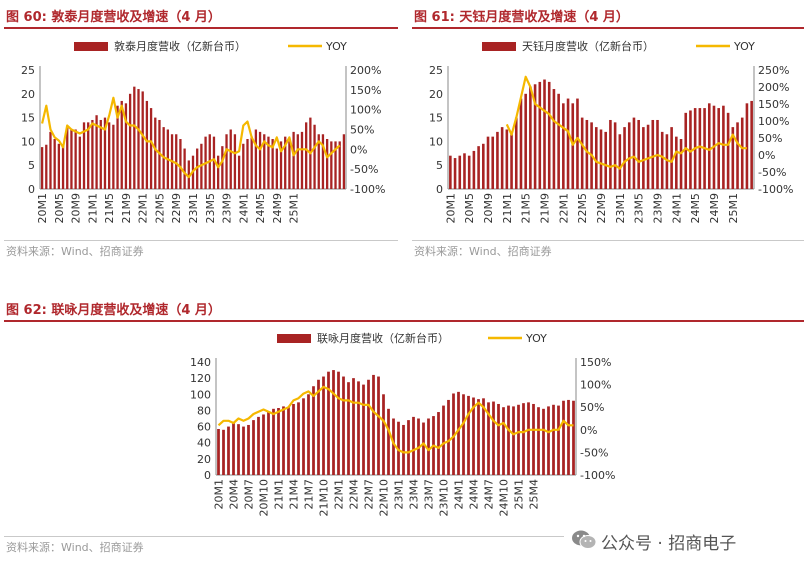  I want to click on x-tick-label: 20M10, so click(264, 498).